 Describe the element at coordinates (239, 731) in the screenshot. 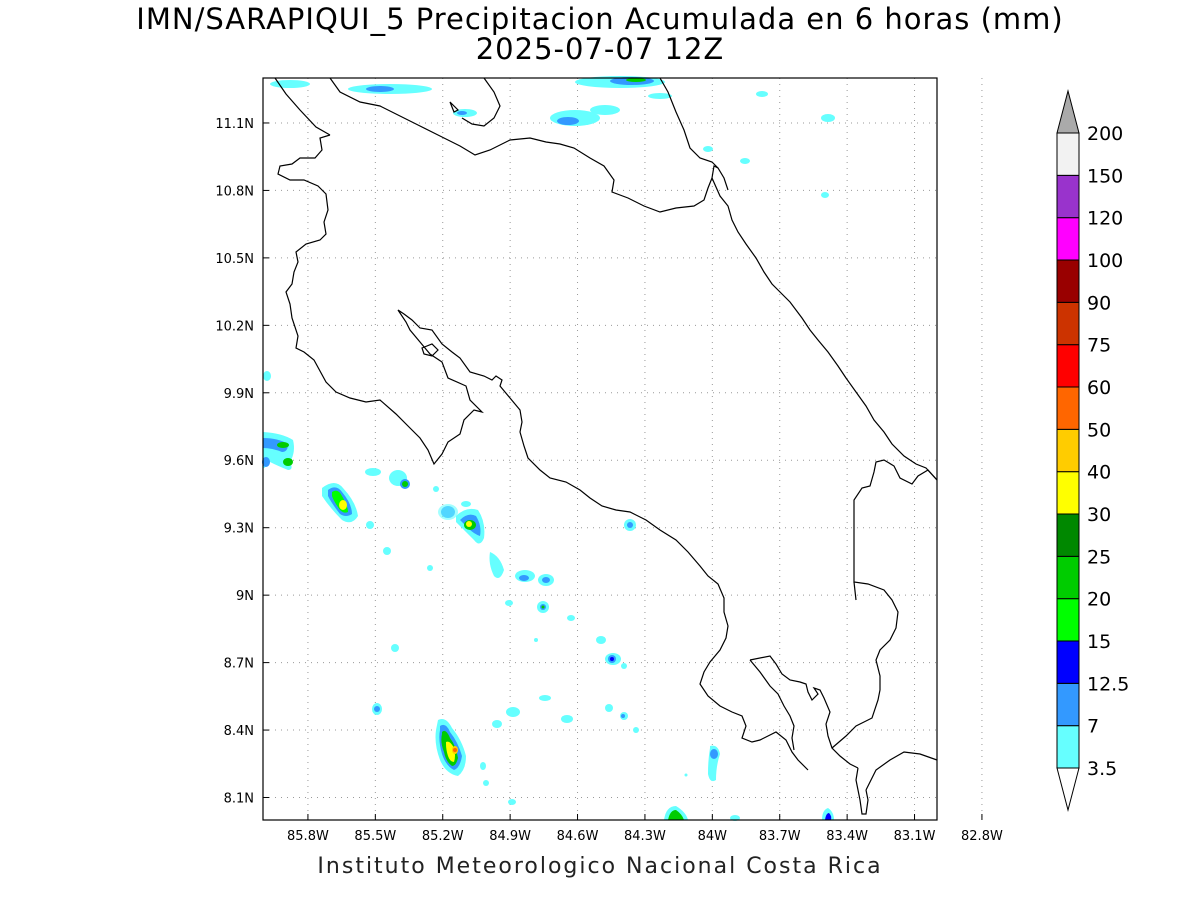

I see `lat-tick-label: 8.4N` at that location.